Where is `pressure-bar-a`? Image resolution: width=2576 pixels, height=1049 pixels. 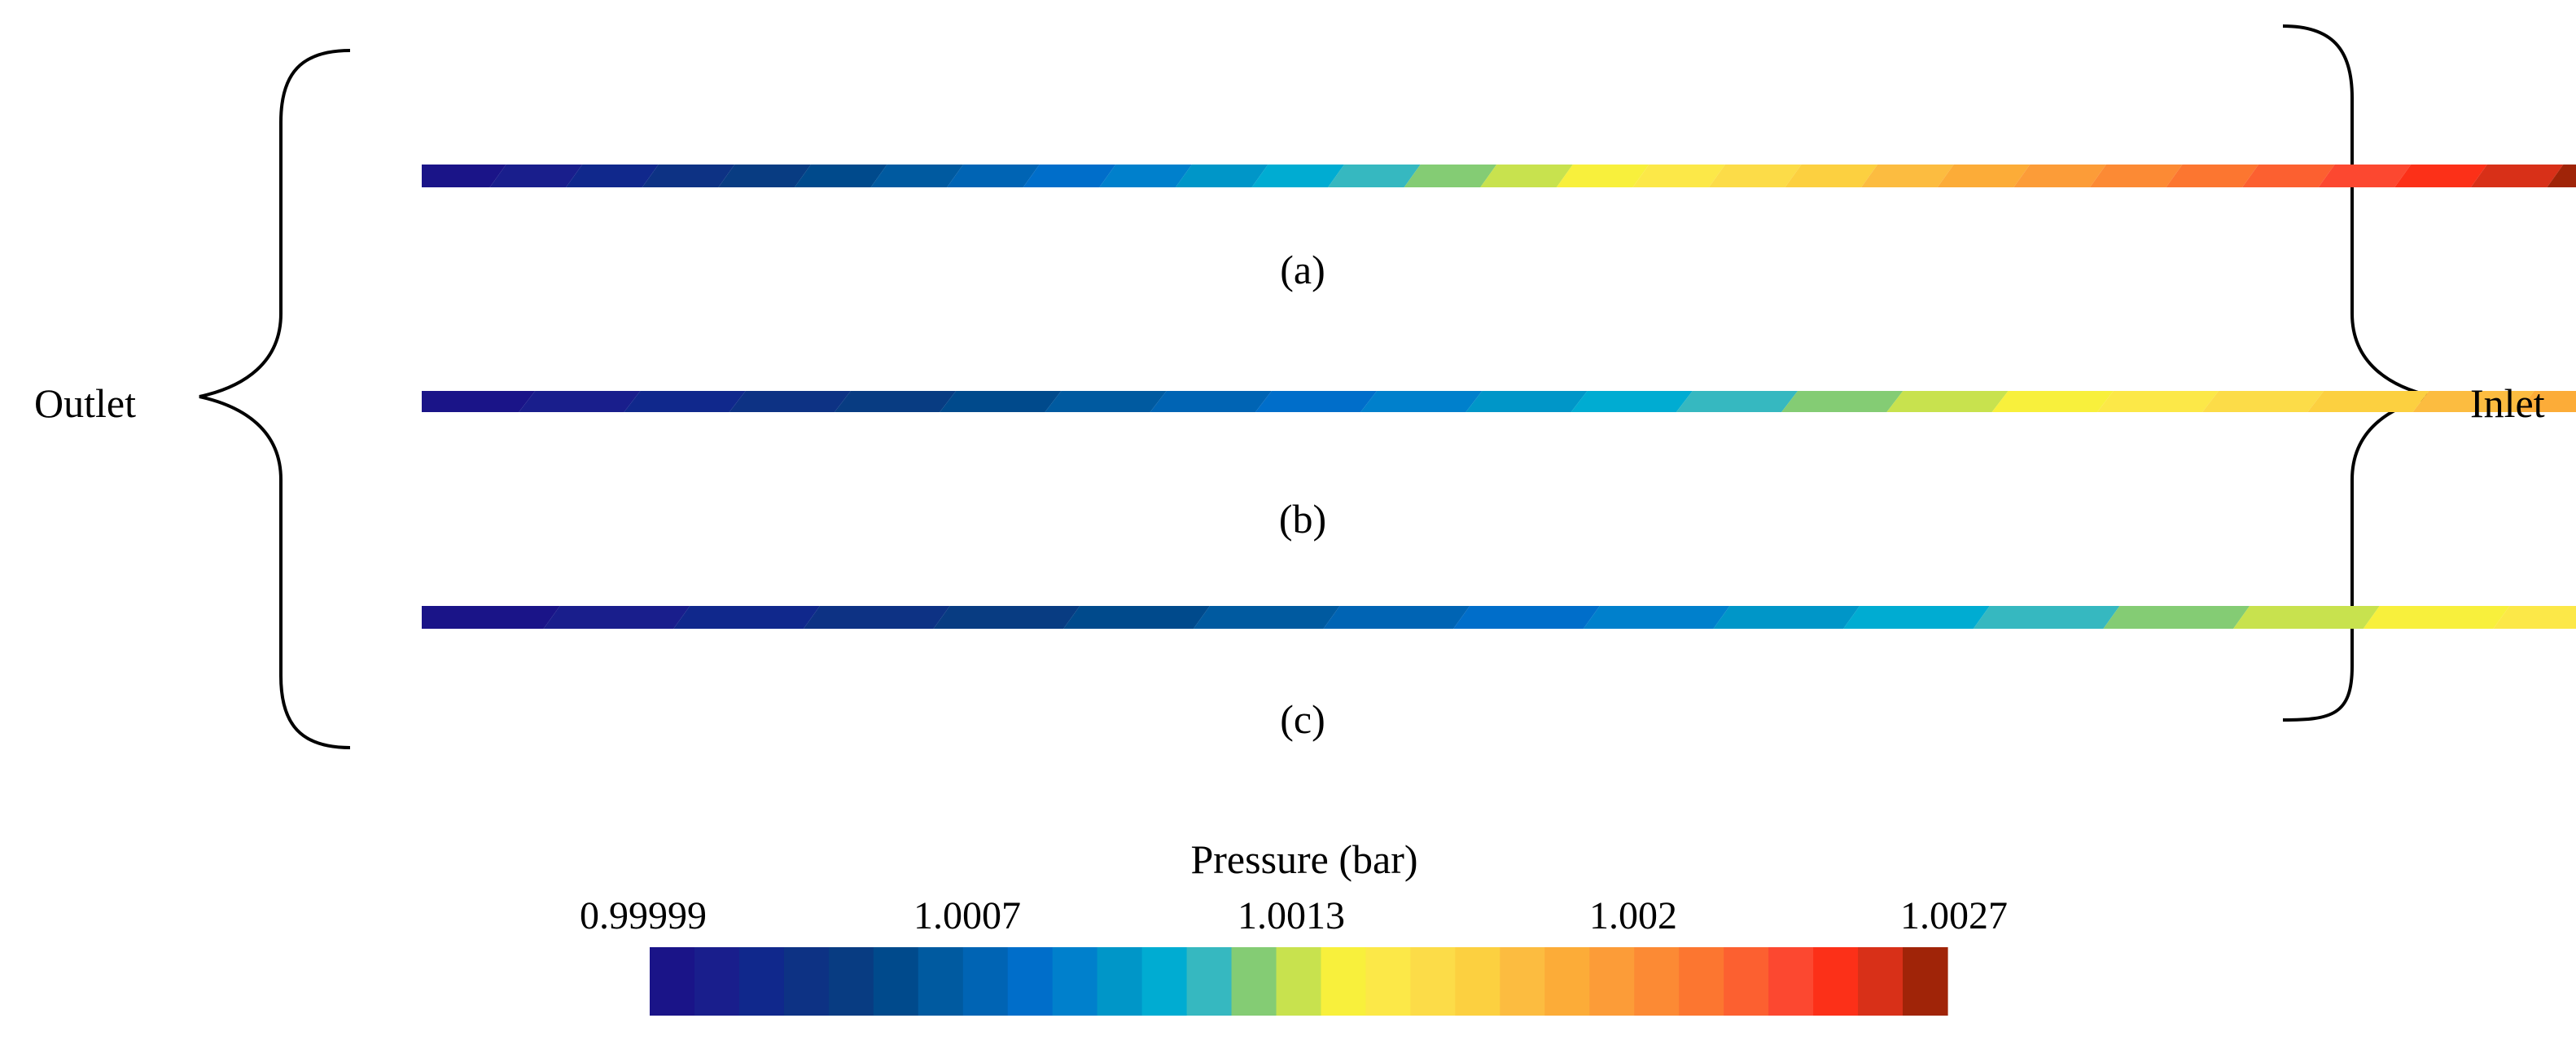 pressure-bar-a is located at coordinates (1499, 176).